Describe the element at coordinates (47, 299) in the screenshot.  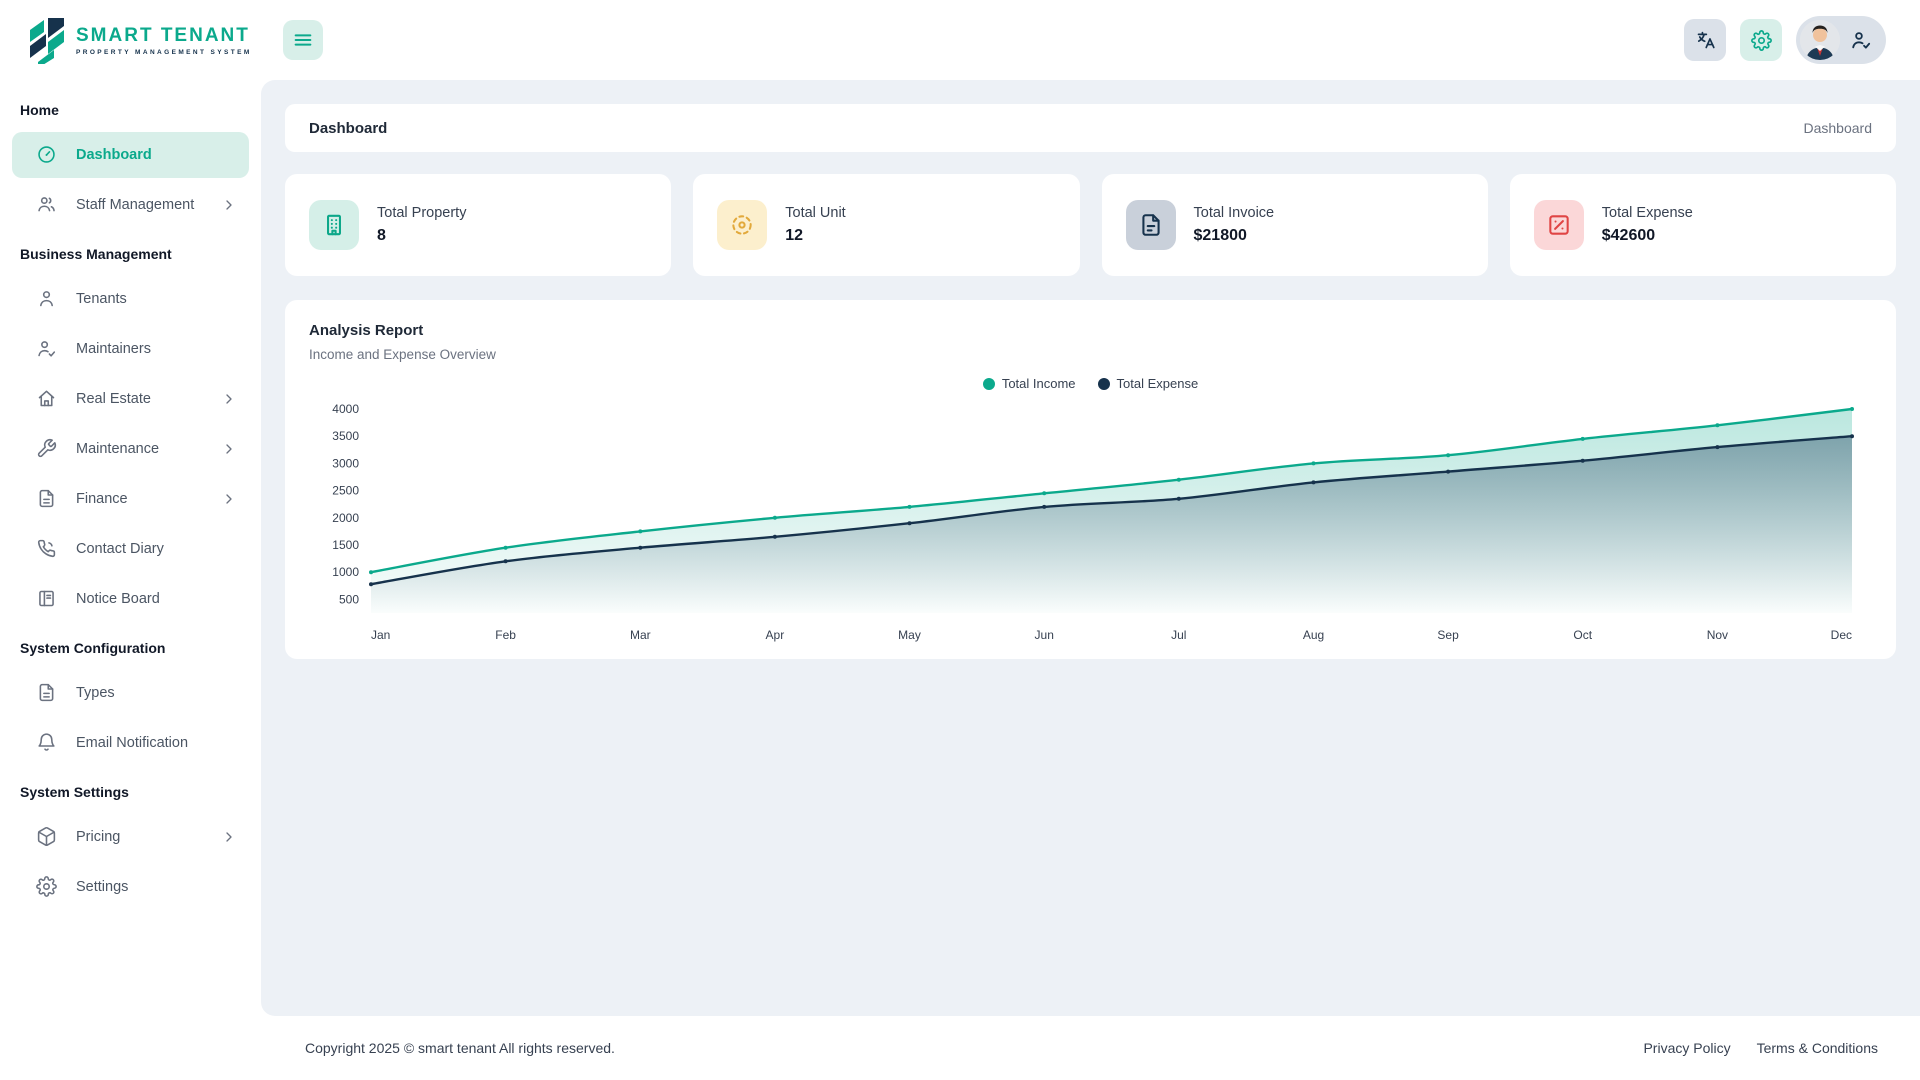
I see `user-icon` at that location.